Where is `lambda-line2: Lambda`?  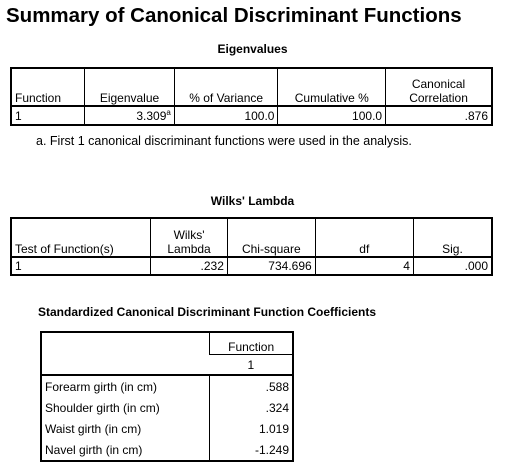 lambda-line2: Lambda is located at coordinates (189, 249).